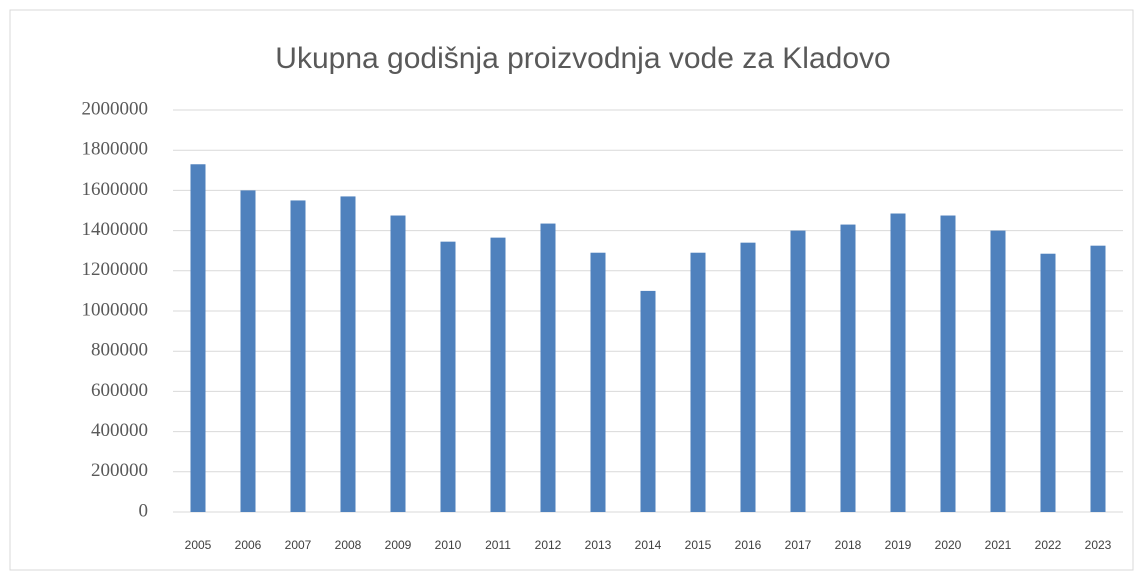 This screenshot has height=573, width=1143. Describe the element at coordinates (115, 309) in the screenshot. I see `y-tick-label: 1000000` at that location.